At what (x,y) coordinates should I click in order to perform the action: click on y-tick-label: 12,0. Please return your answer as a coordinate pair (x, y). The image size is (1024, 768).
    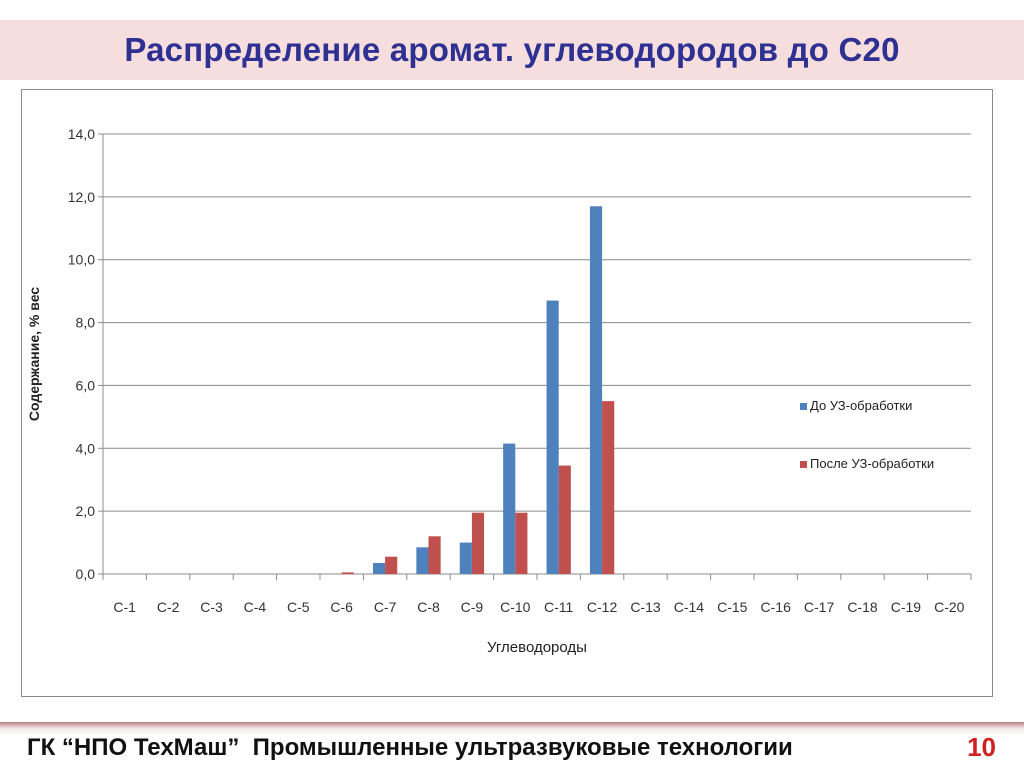
    Looking at the image, I should click on (81, 197).